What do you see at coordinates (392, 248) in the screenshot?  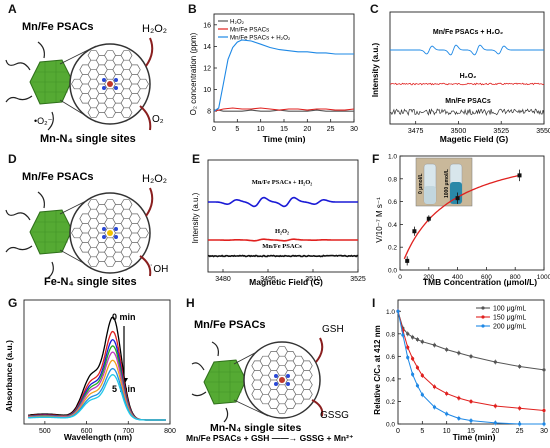 I see `y-tick-label: 0.2` at bounding box center [392, 248].